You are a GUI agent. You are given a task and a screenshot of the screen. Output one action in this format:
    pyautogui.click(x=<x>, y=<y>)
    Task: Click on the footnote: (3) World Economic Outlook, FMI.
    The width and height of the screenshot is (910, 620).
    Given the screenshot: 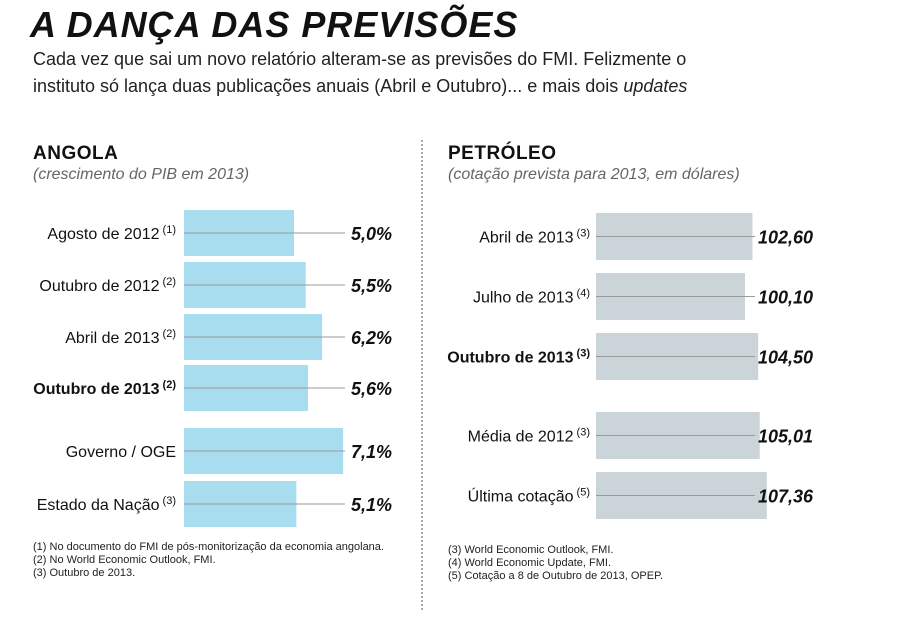 What is the action you would take?
    pyautogui.click(x=531, y=550)
    